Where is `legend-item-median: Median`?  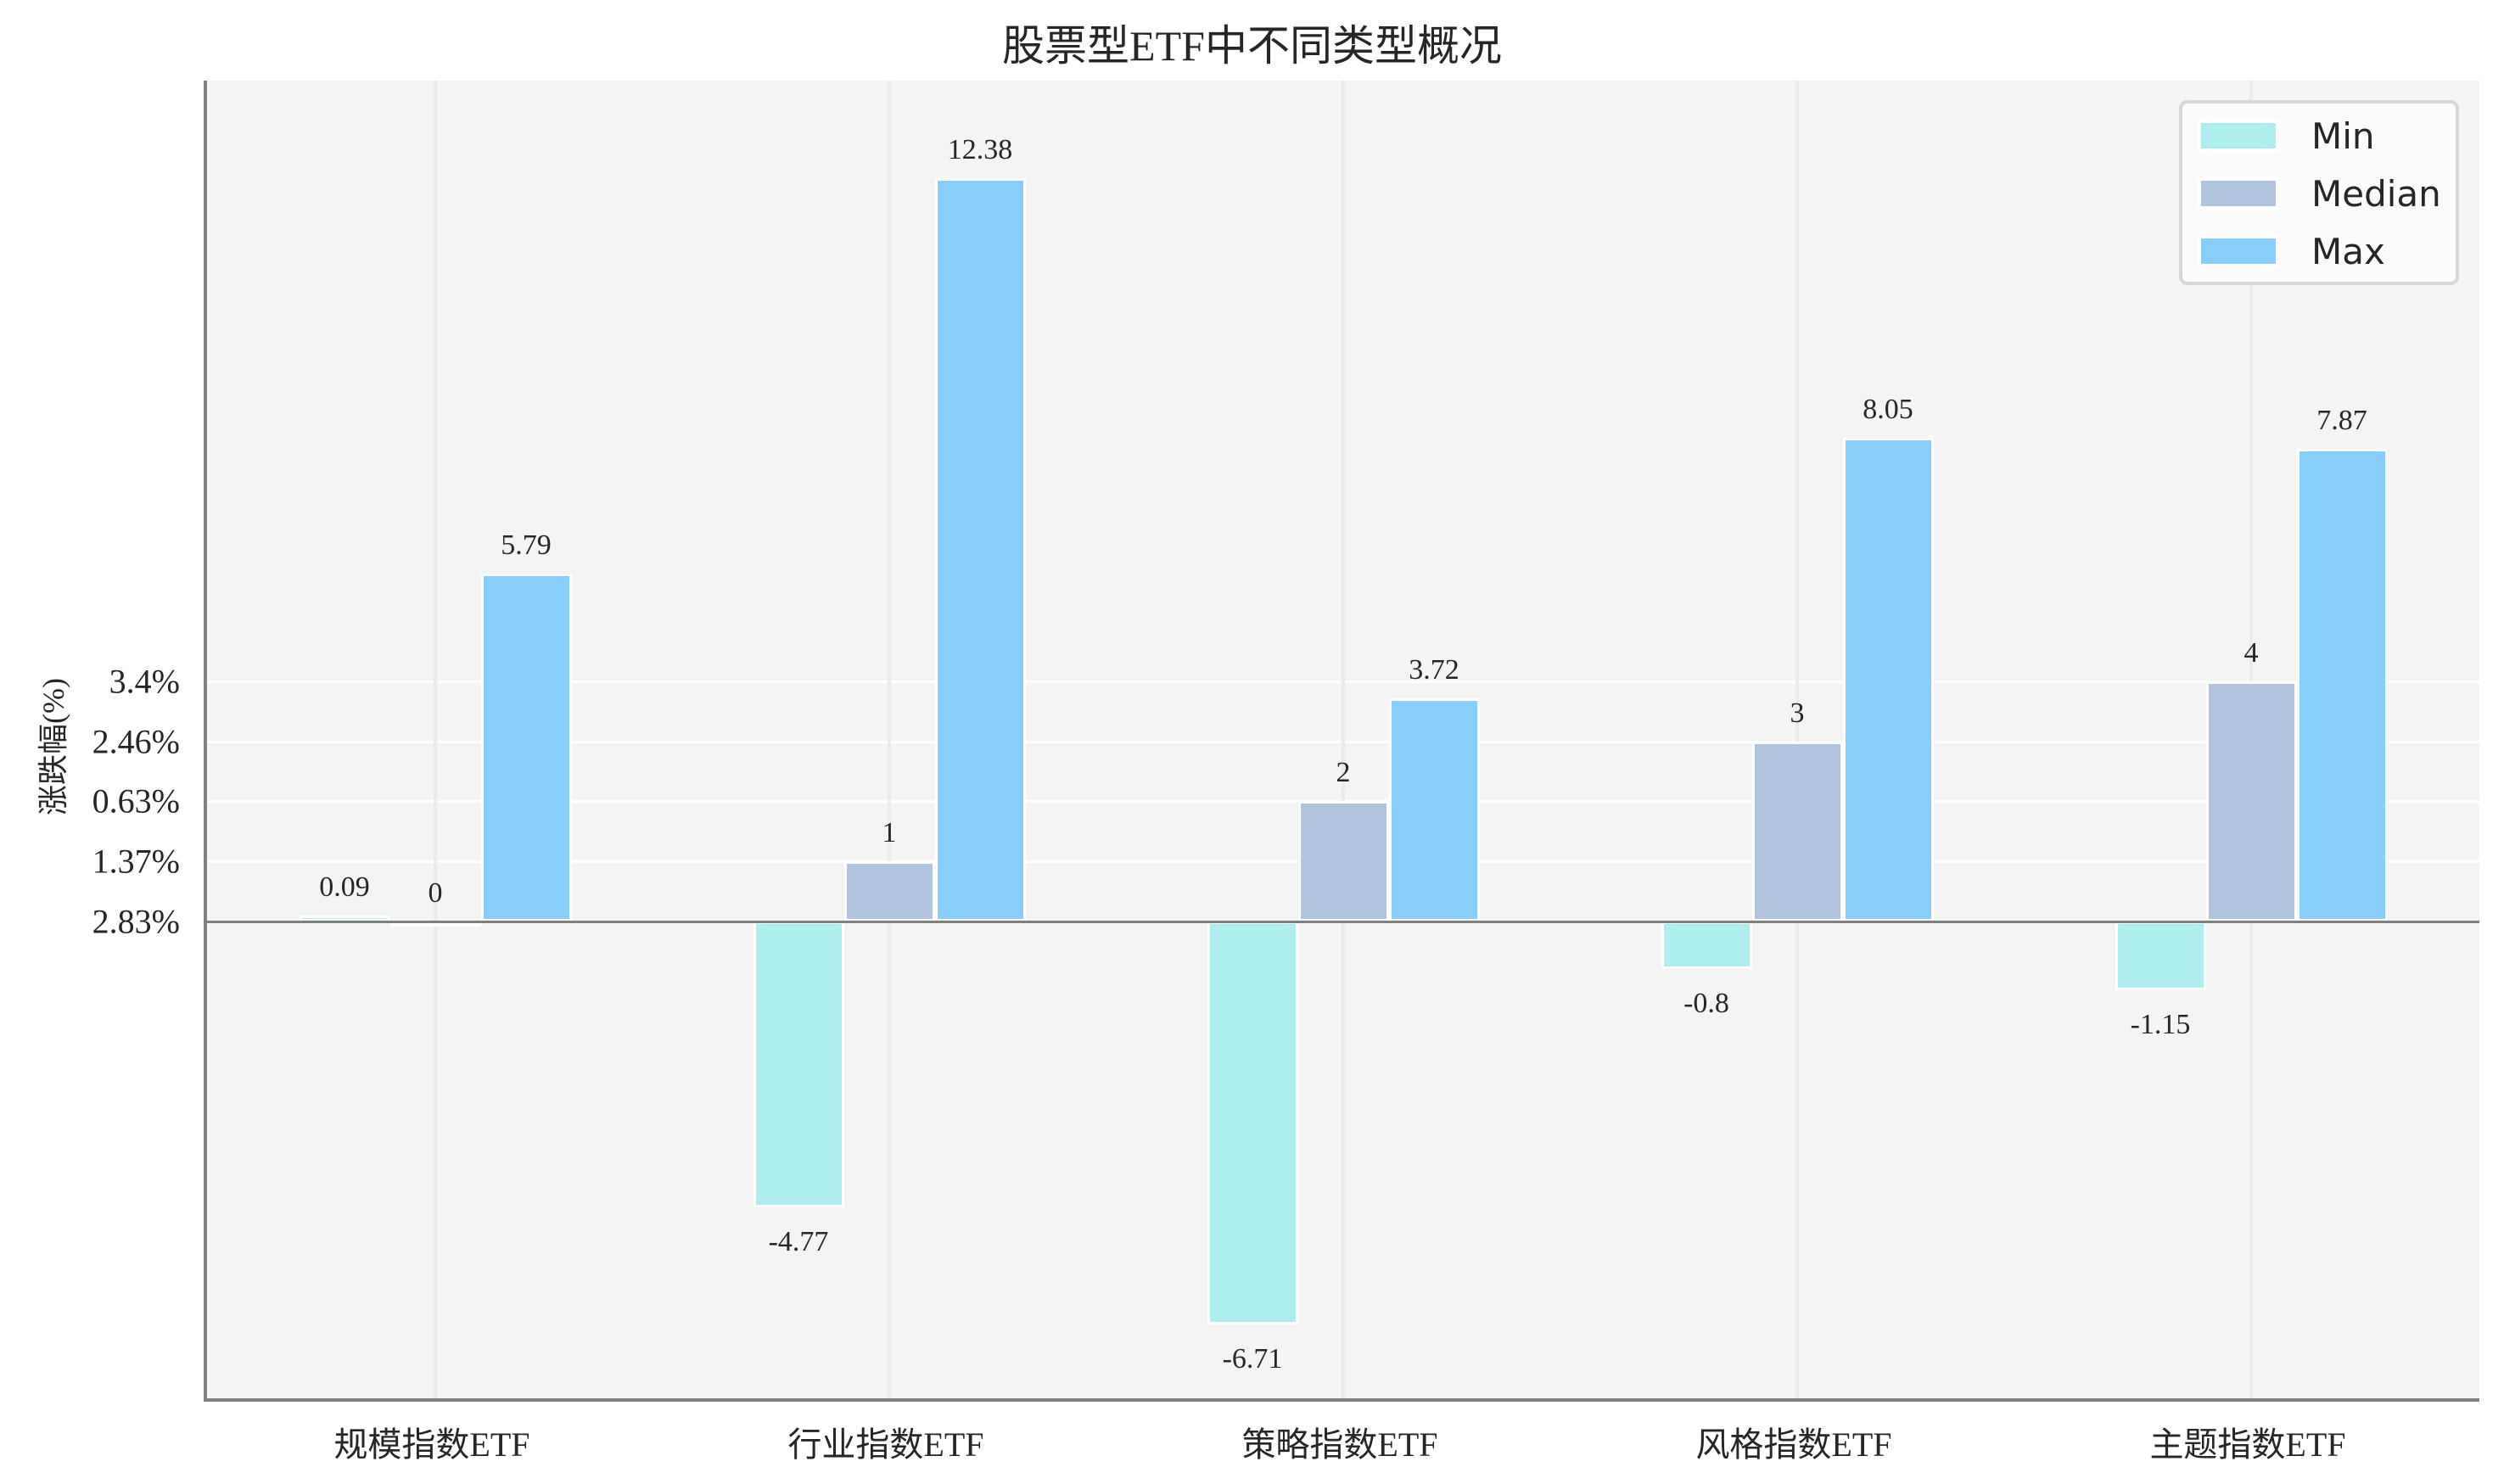 legend-item-median: Median is located at coordinates (2319, 194).